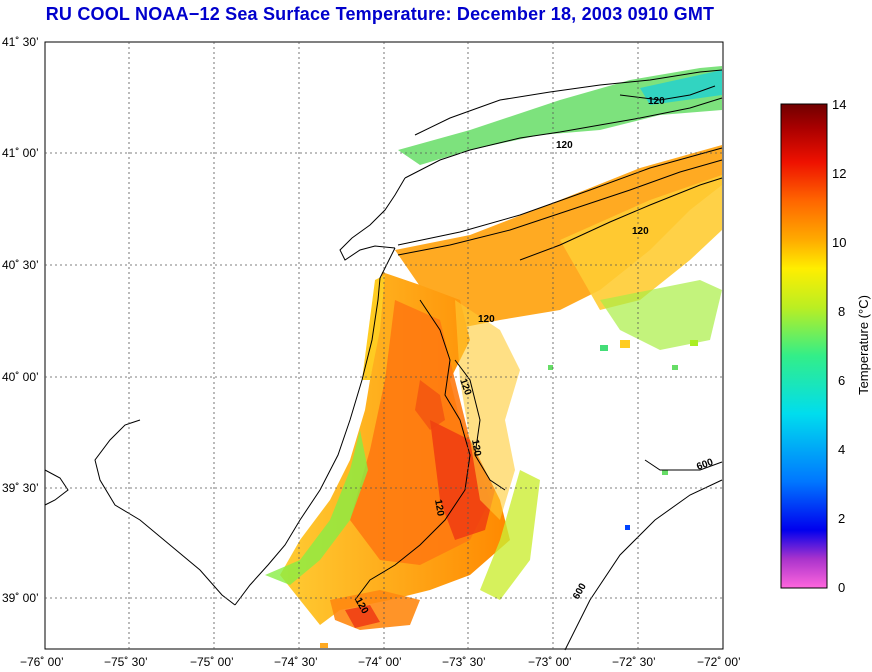 This screenshot has width=872, height=672. Describe the element at coordinates (839, 104) in the screenshot. I see `colorbar-tick: 14` at that location.